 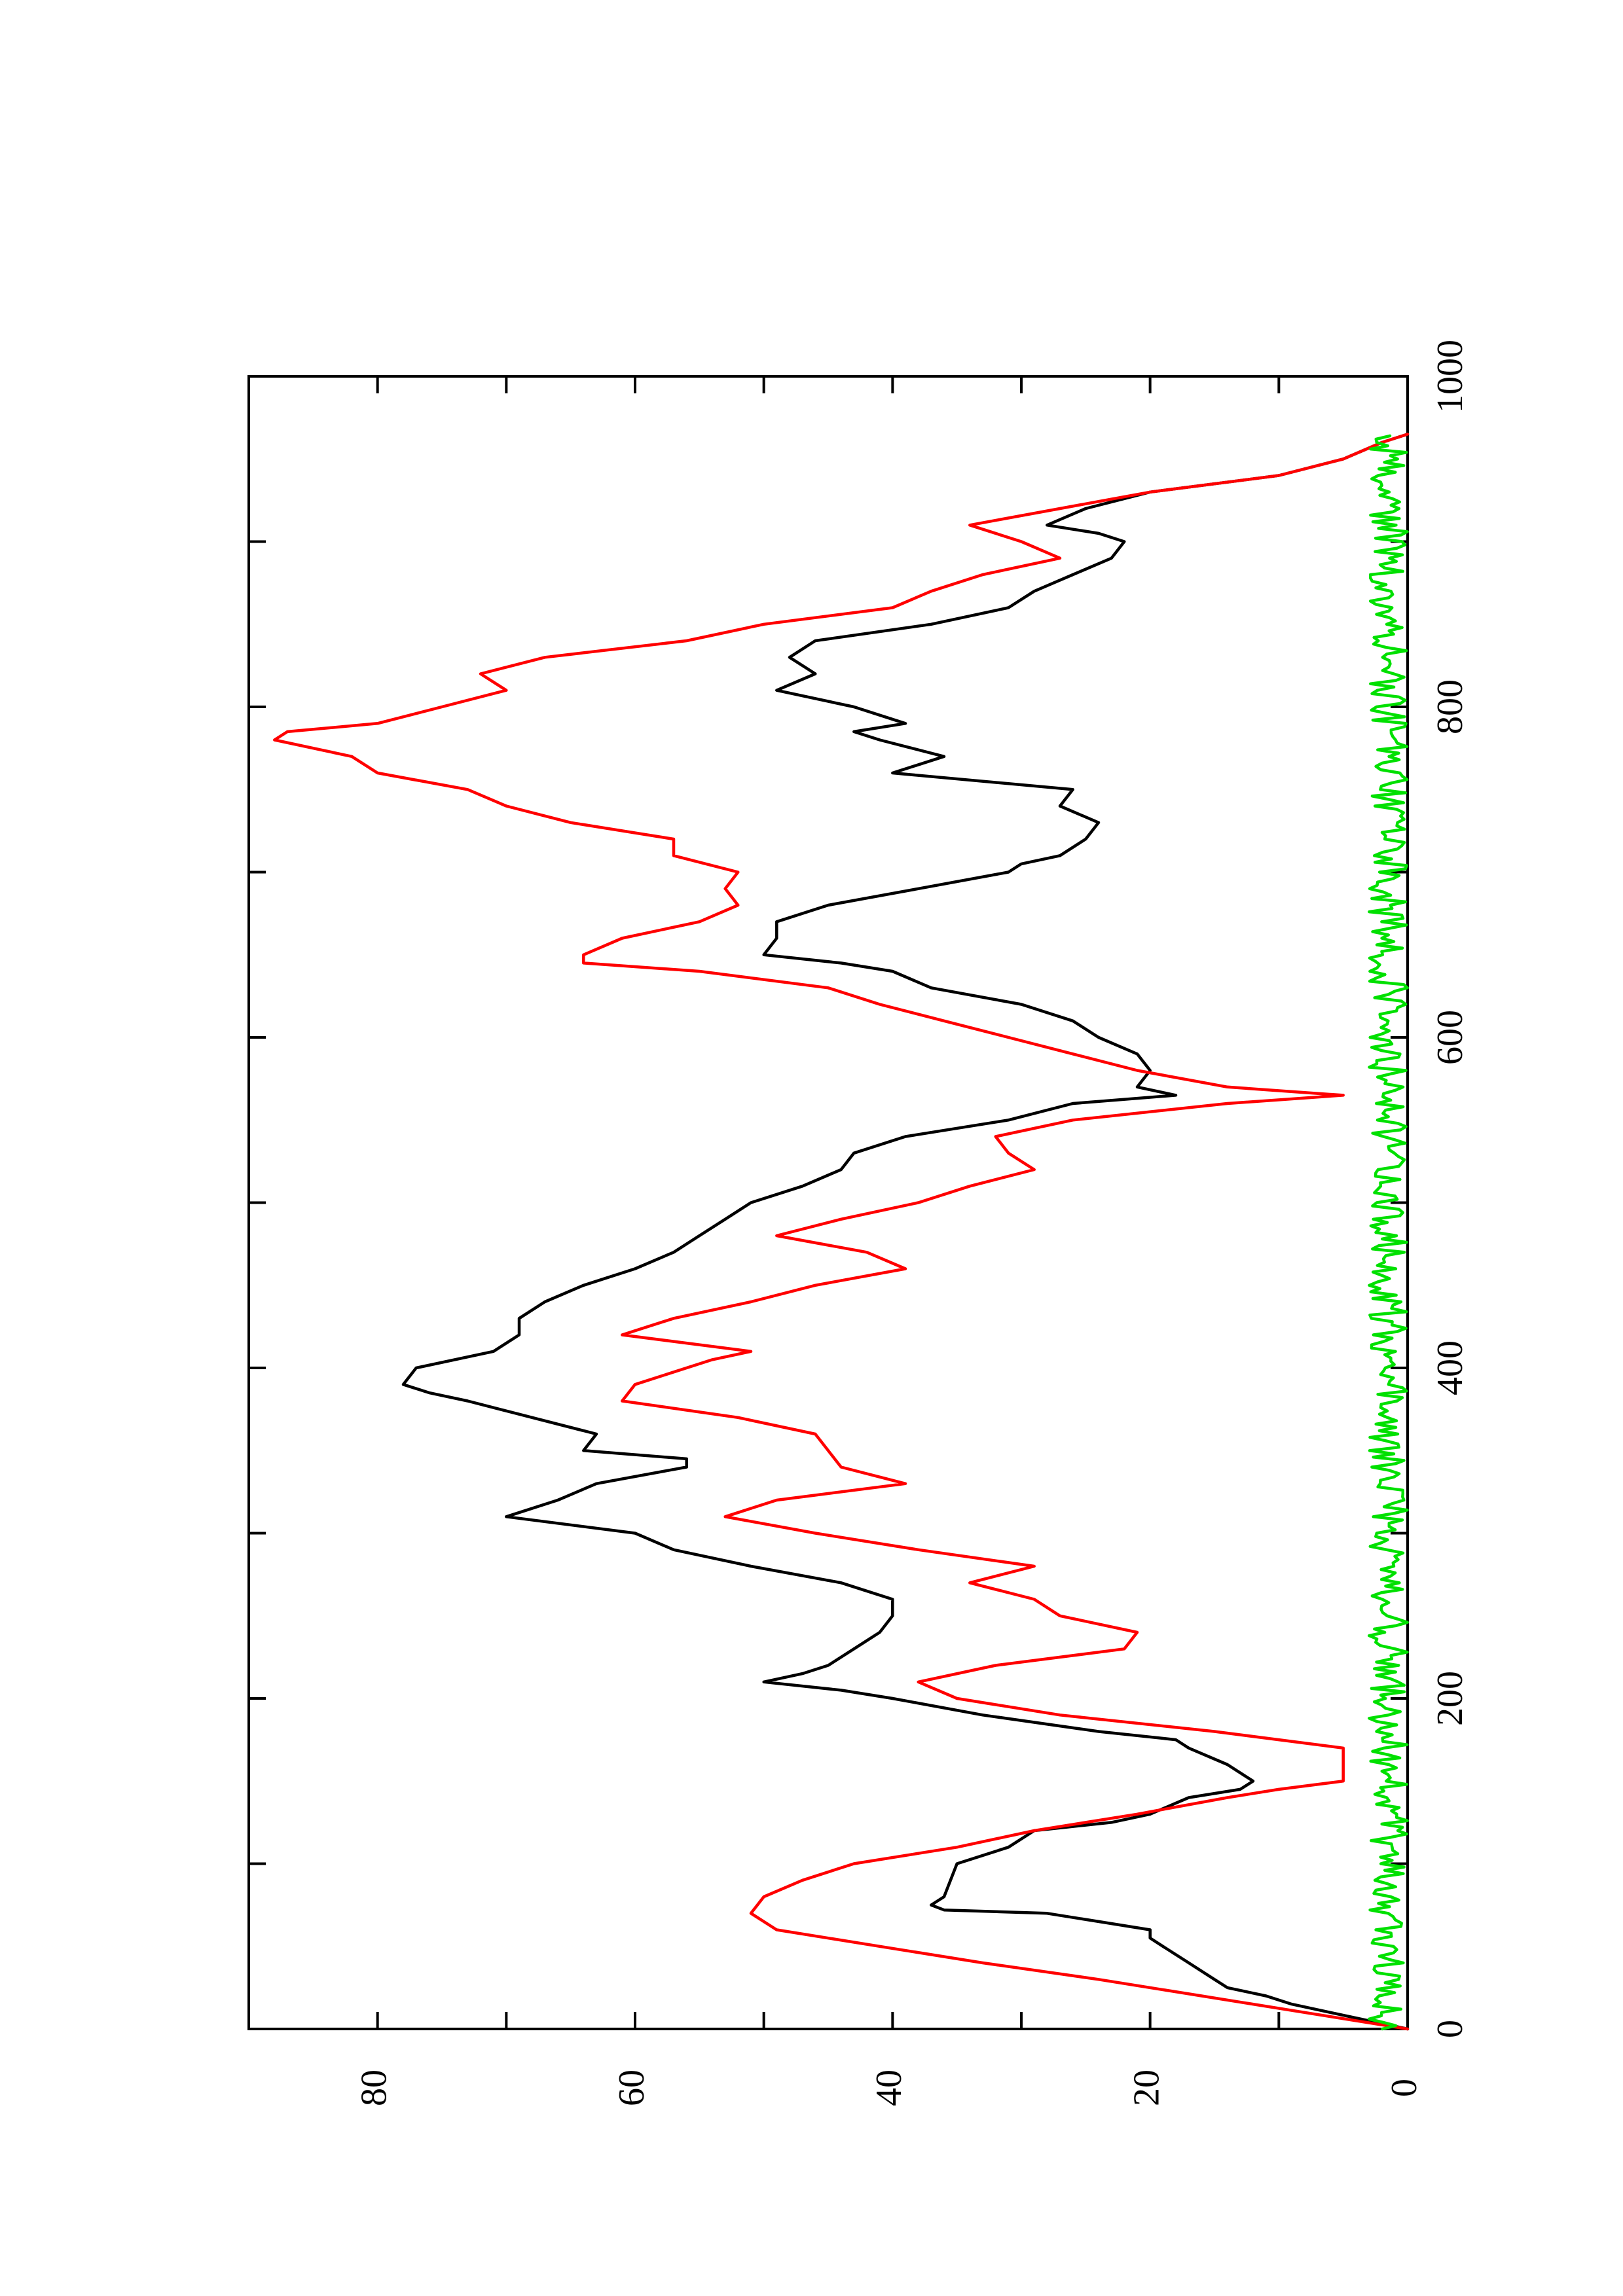 What do you see at coordinates (1450, 706) in the screenshot?
I see `x-tick-label: 800` at bounding box center [1450, 706].